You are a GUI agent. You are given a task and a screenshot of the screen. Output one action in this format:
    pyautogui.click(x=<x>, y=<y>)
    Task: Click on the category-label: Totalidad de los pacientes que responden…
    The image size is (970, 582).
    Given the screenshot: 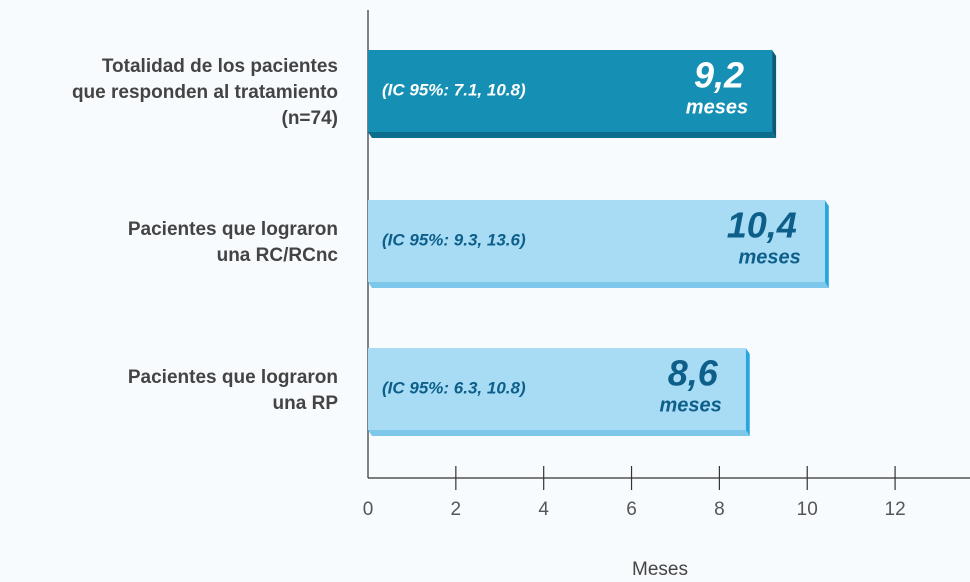 What is the action you would take?
    pyautogui.click(x=204, y=92)
    